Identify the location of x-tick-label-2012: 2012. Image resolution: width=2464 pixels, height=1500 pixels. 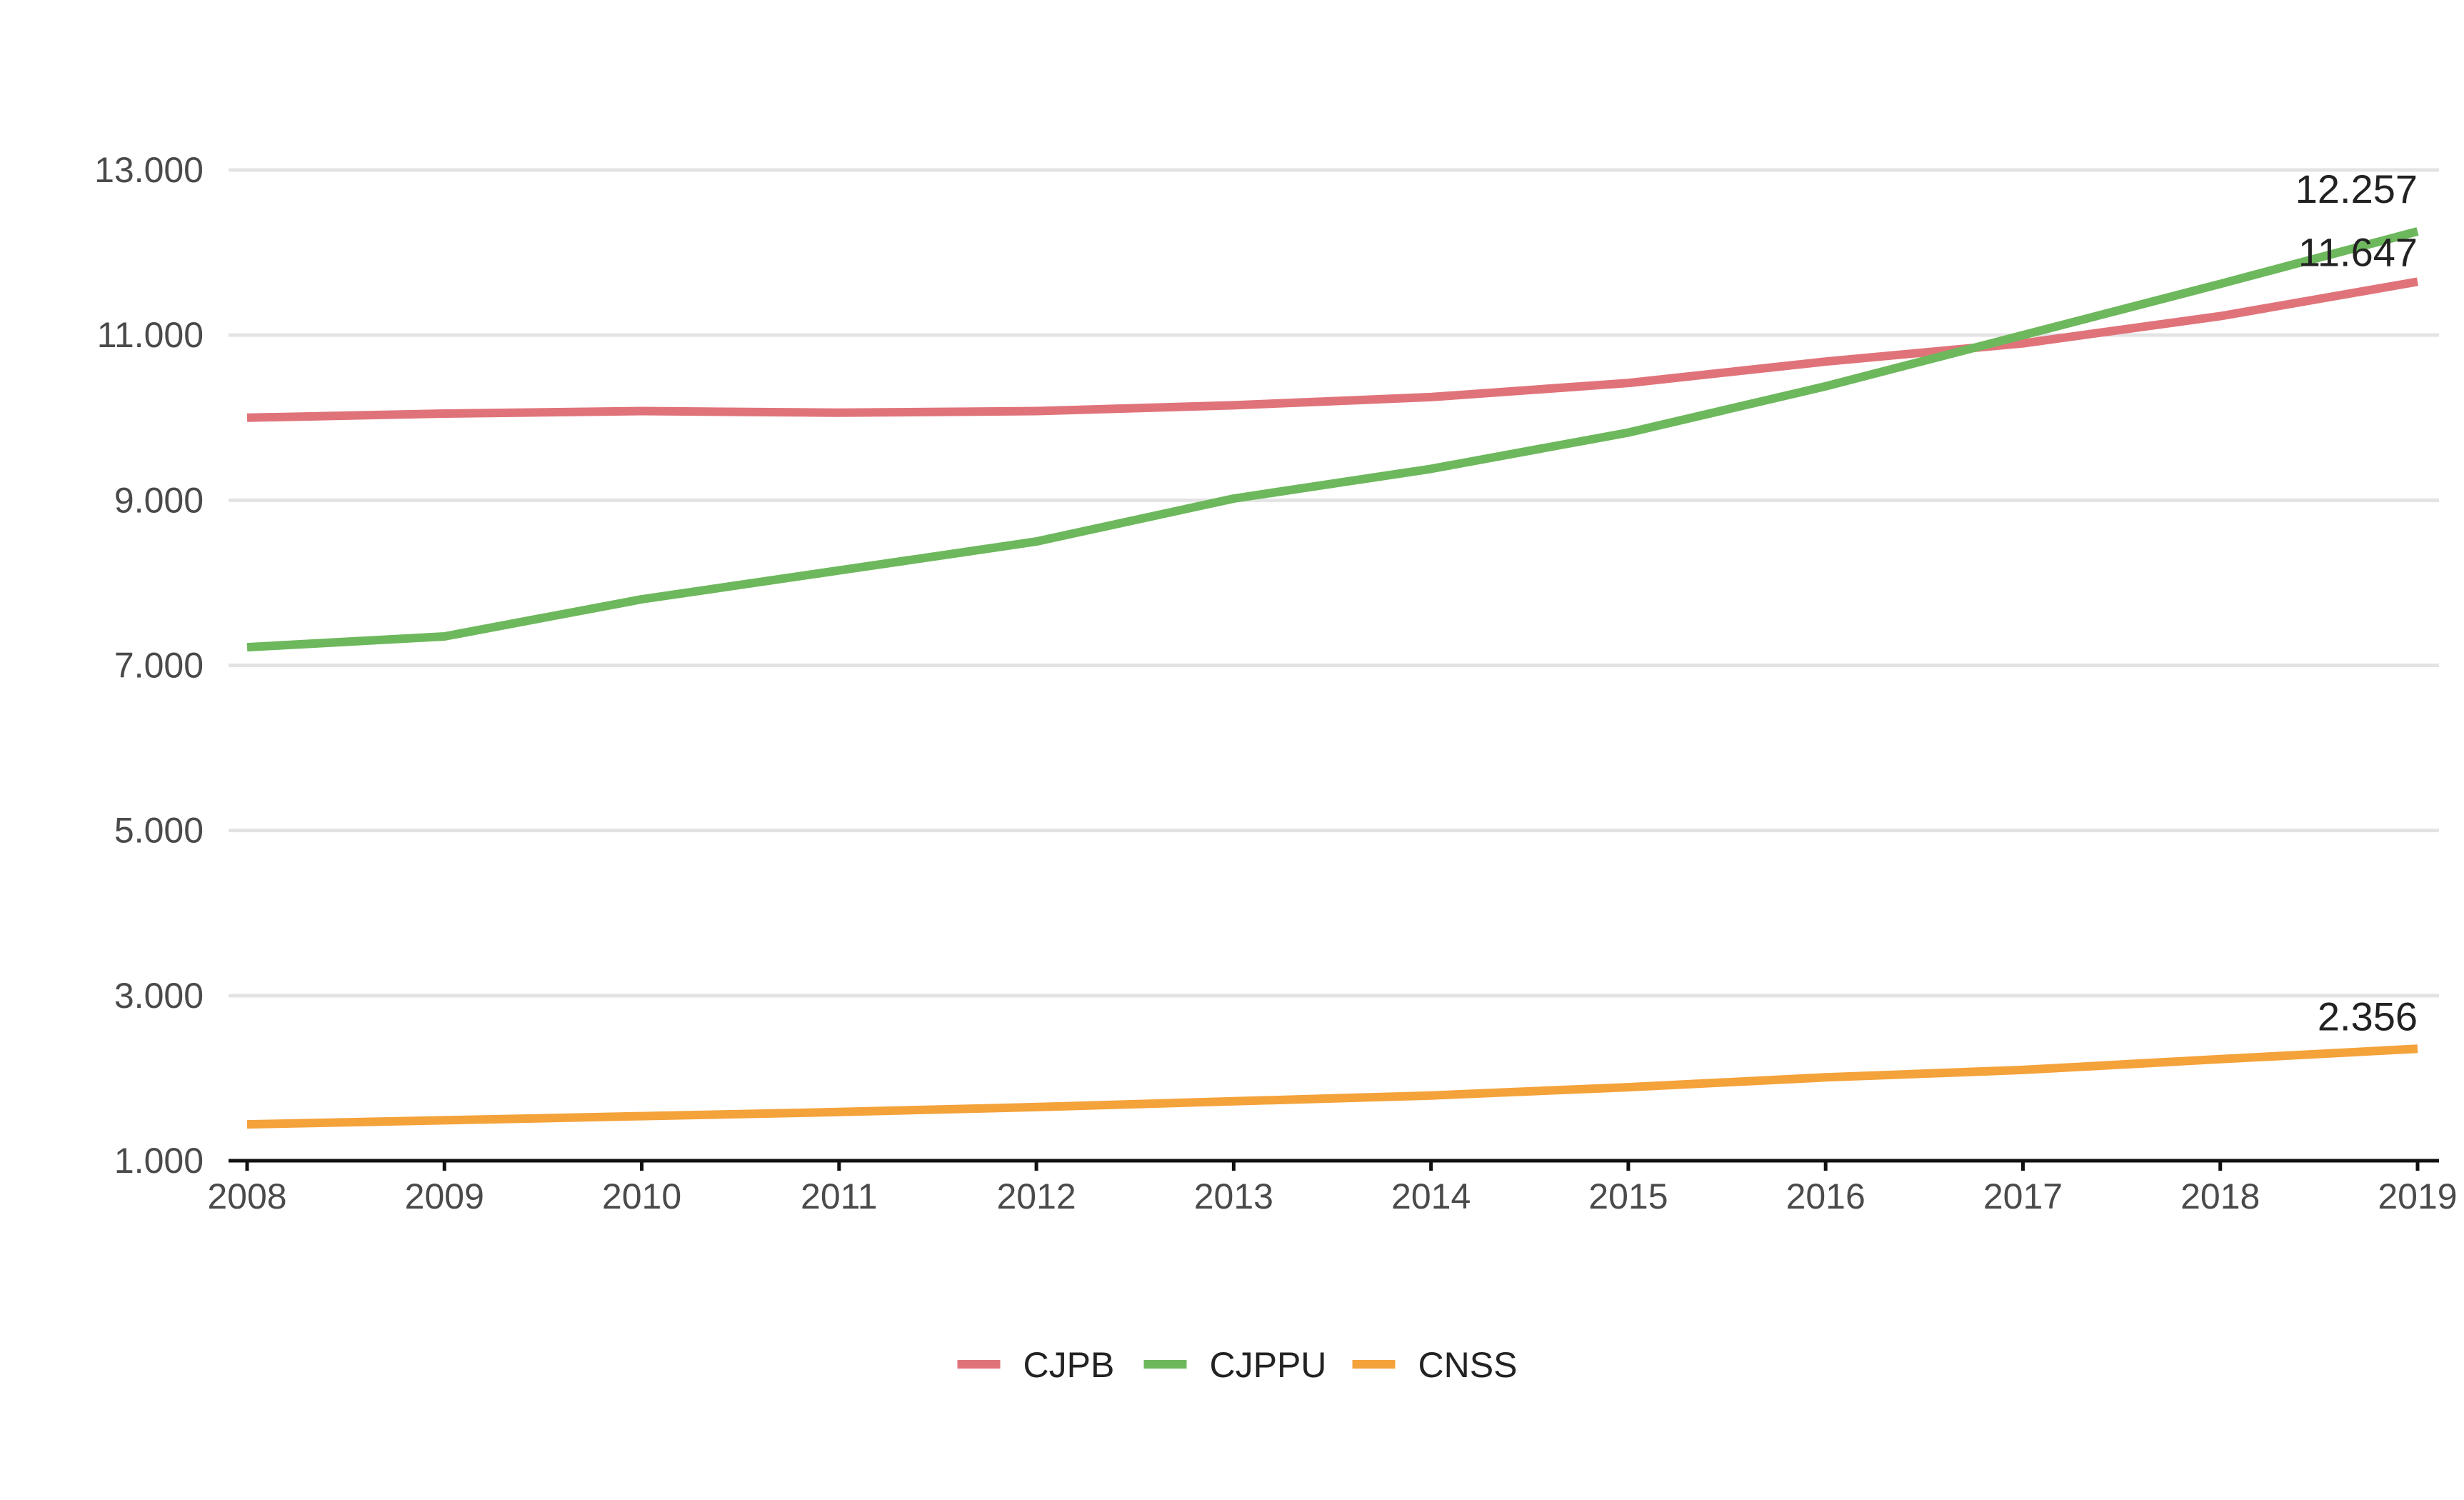
(1036, 1196).